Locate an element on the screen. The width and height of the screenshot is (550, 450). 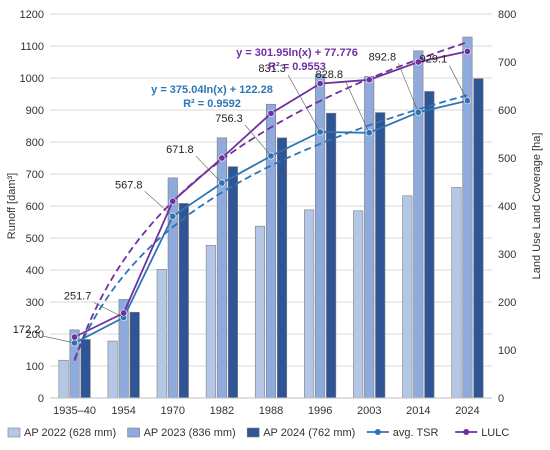
x-tick-label: 1935–40 is located at coordinates (74, 411).